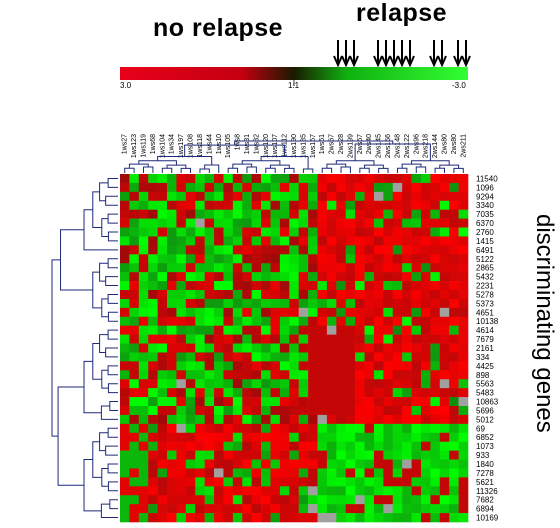  I want to click on scale-max-label: -3.0, so click(459, 85).